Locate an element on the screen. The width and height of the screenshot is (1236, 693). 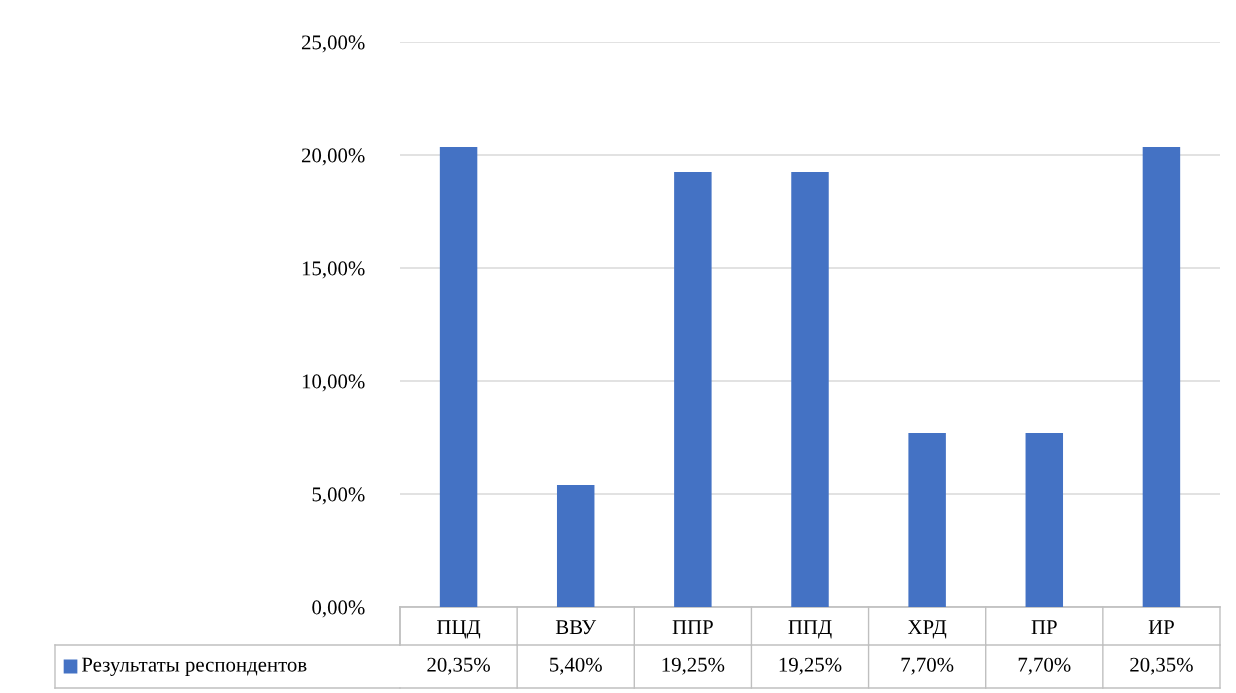
x-tick-label: ВВУ is located at coordinates (576, 627).